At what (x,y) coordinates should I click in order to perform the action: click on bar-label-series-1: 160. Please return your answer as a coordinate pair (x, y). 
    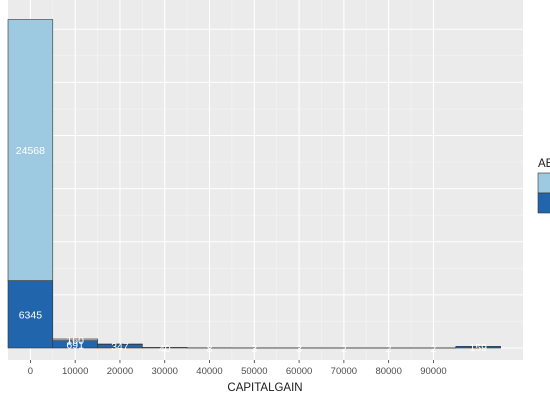
    Looking at the image, I should click on (75, 341).